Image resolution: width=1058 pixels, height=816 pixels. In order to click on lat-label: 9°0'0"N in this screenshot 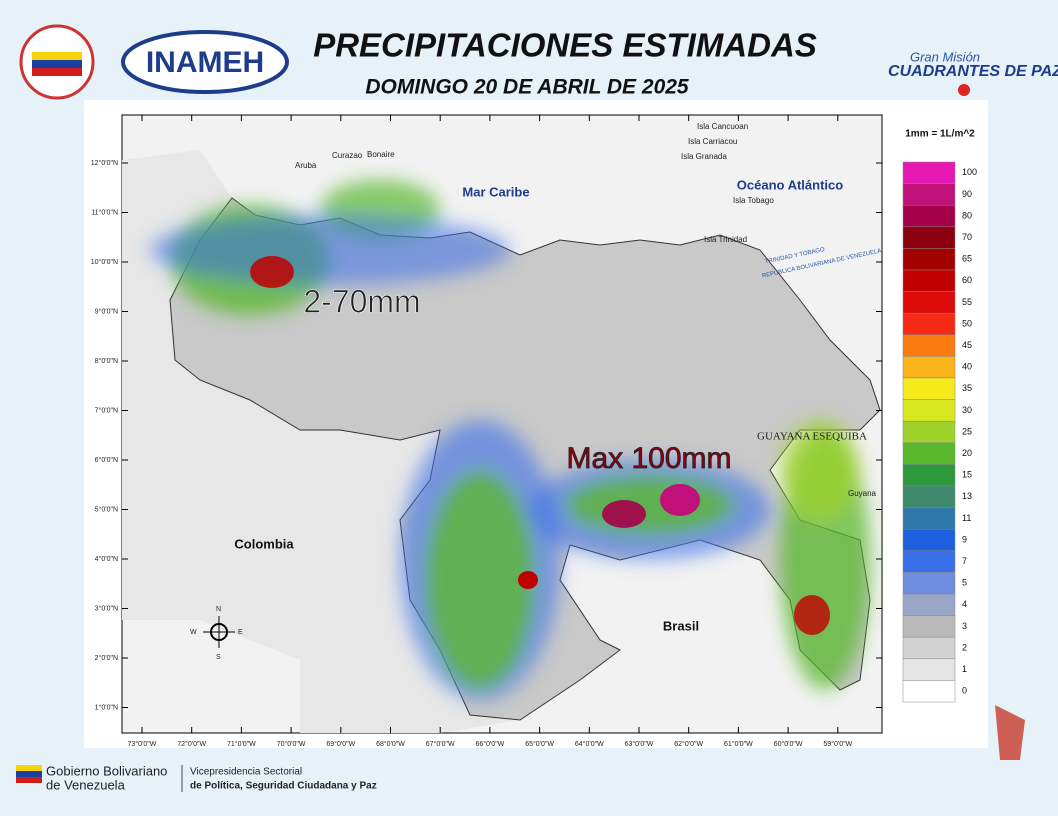, I will do `click(106, 311)`.